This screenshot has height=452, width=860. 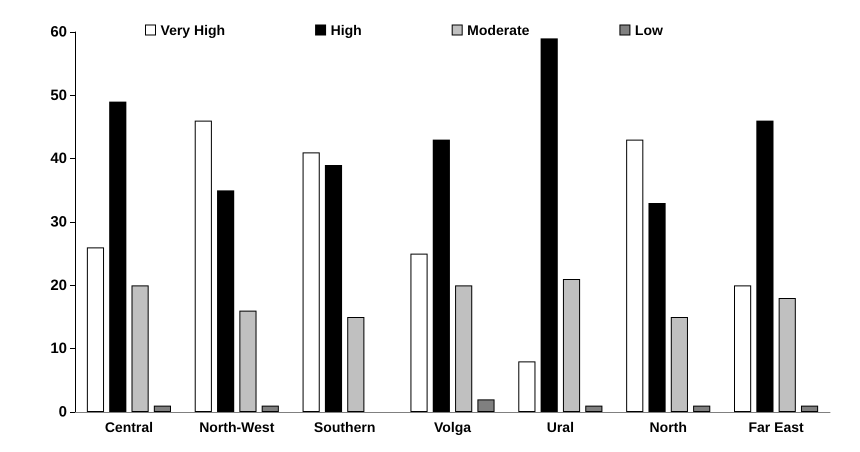 I want to click on legend-label: Low, so click(x=649, y=30).